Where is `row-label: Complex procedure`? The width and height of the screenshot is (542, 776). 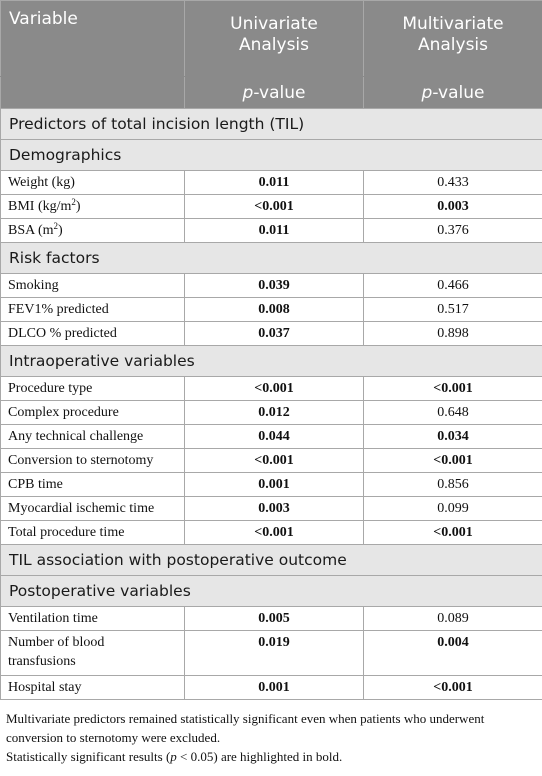
row-label: Complex procedure is located at coordinates (92, 412).